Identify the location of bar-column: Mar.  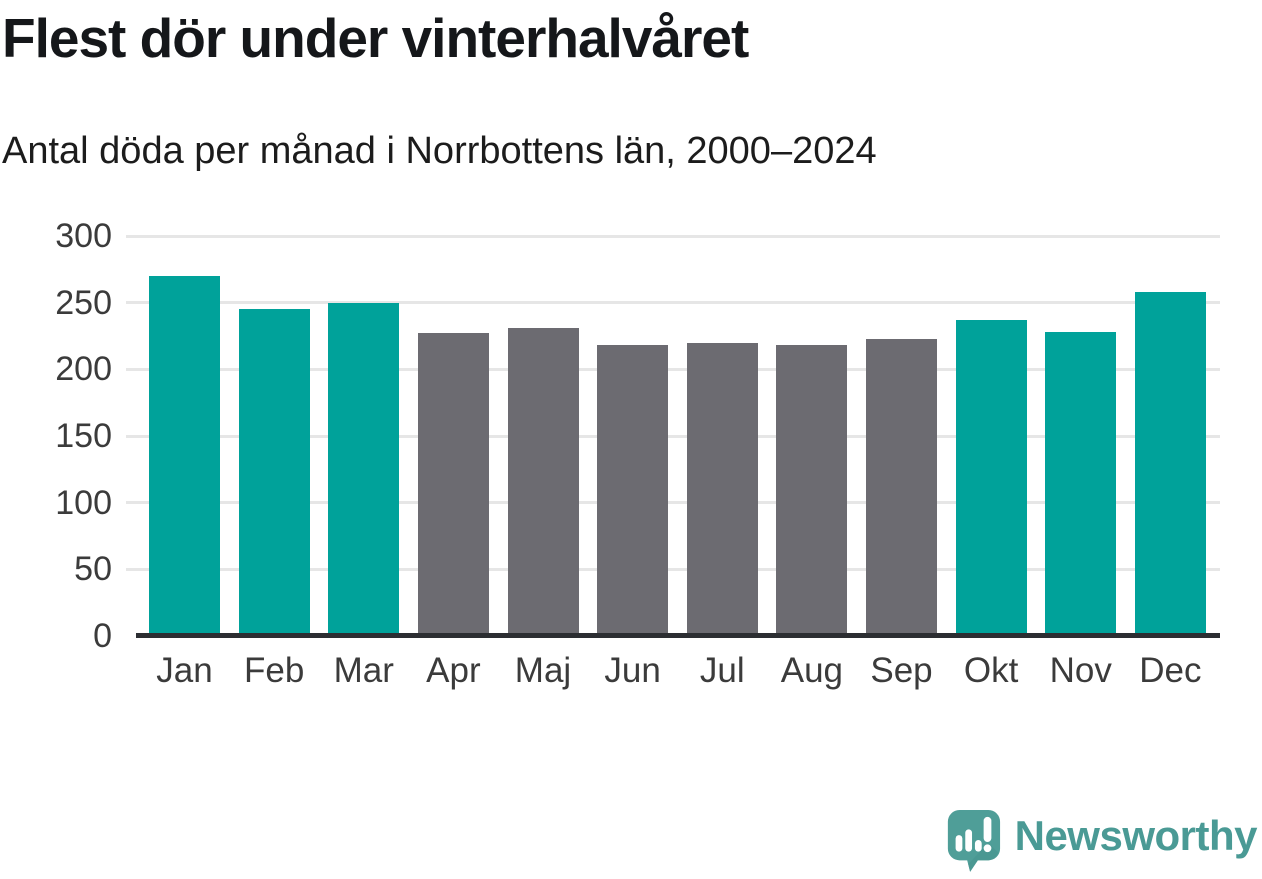
(364, 463).